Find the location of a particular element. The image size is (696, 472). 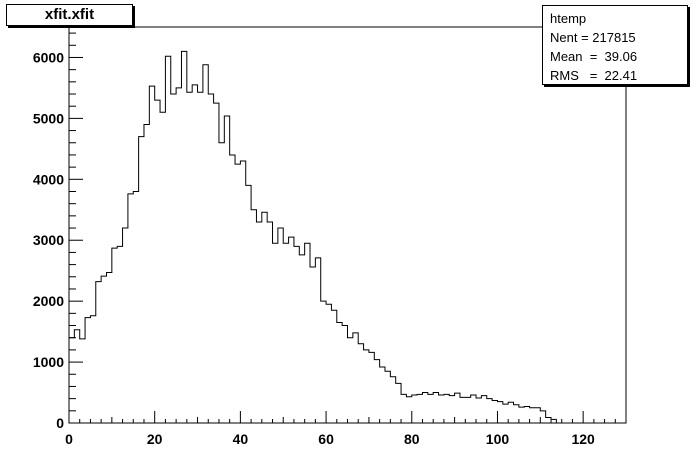

x-axis: 0 20 40 60 80 100 120 is located at coordinates (346, 429).